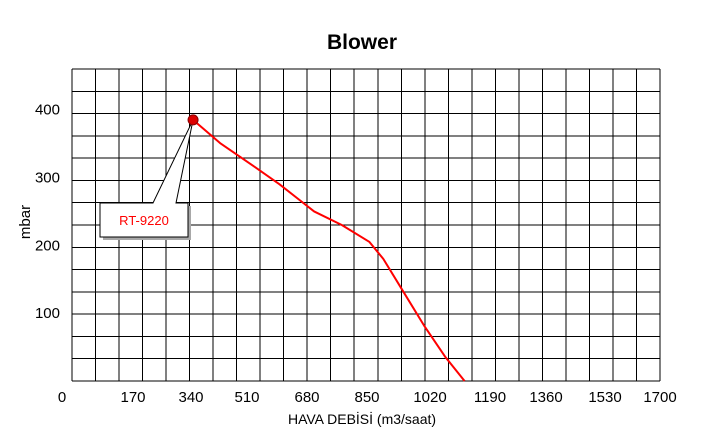 This screenshot has width=724, height=439. I want to click on x-tick-labels: 0 170 340 510 680 850 1020 1190 1360 1530 1700, so click(367, 397).